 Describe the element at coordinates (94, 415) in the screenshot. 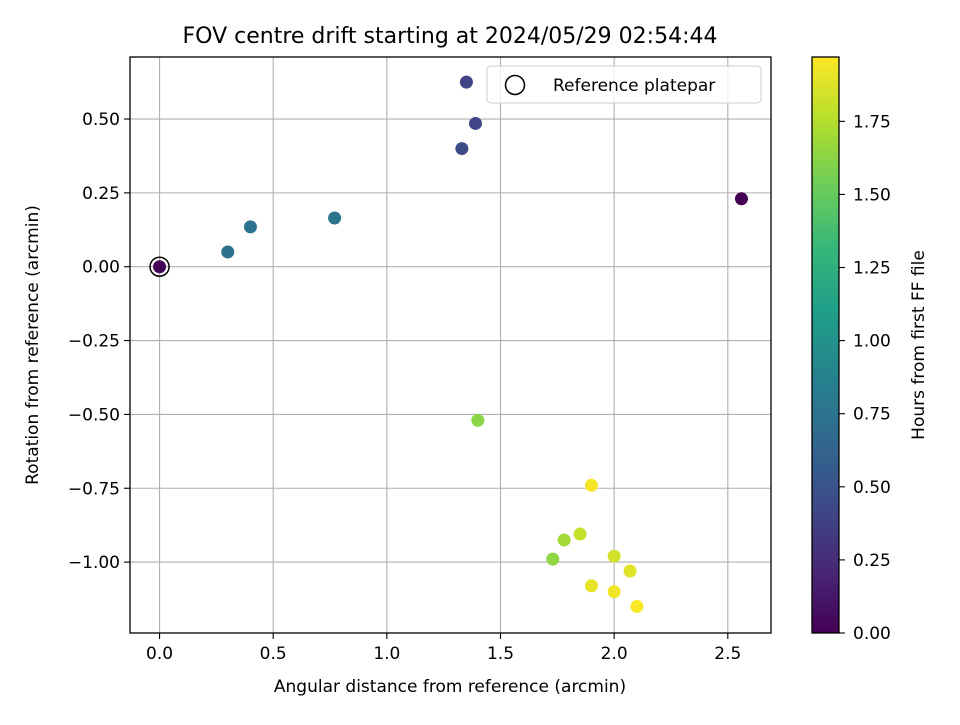

I see `y-tick-label: −0.50` at that location.